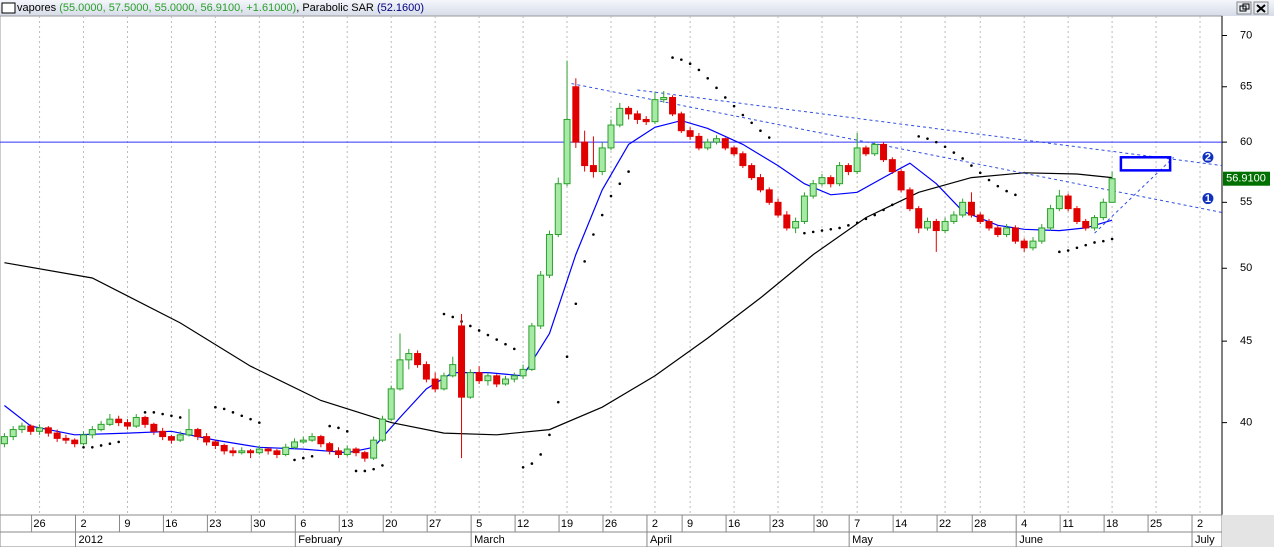 This screenshot has width=1274, height=547. What do you see at coordinates (980, 524) in the screenshot?
I see `x-tick-label: 28` at bounding box center [980, 524].